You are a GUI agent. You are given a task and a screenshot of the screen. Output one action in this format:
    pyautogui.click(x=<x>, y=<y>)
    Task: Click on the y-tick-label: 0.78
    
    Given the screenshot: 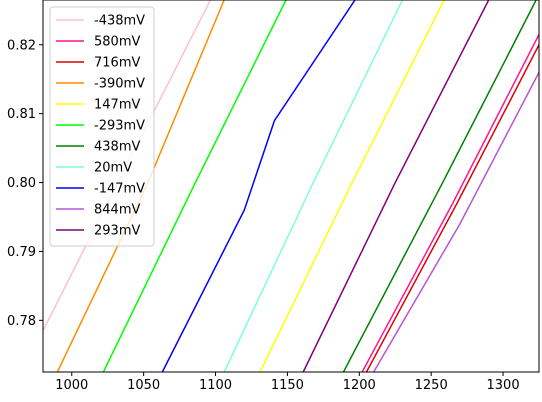 What is the action you would take?
    pyautogui.click(x=21, y=321)
    